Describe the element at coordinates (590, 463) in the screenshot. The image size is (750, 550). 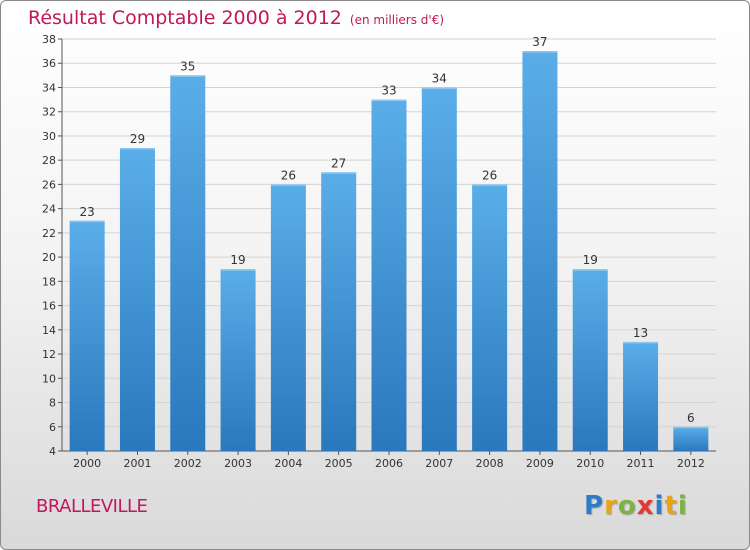
I see `x-tick-label: 2010` at that location.